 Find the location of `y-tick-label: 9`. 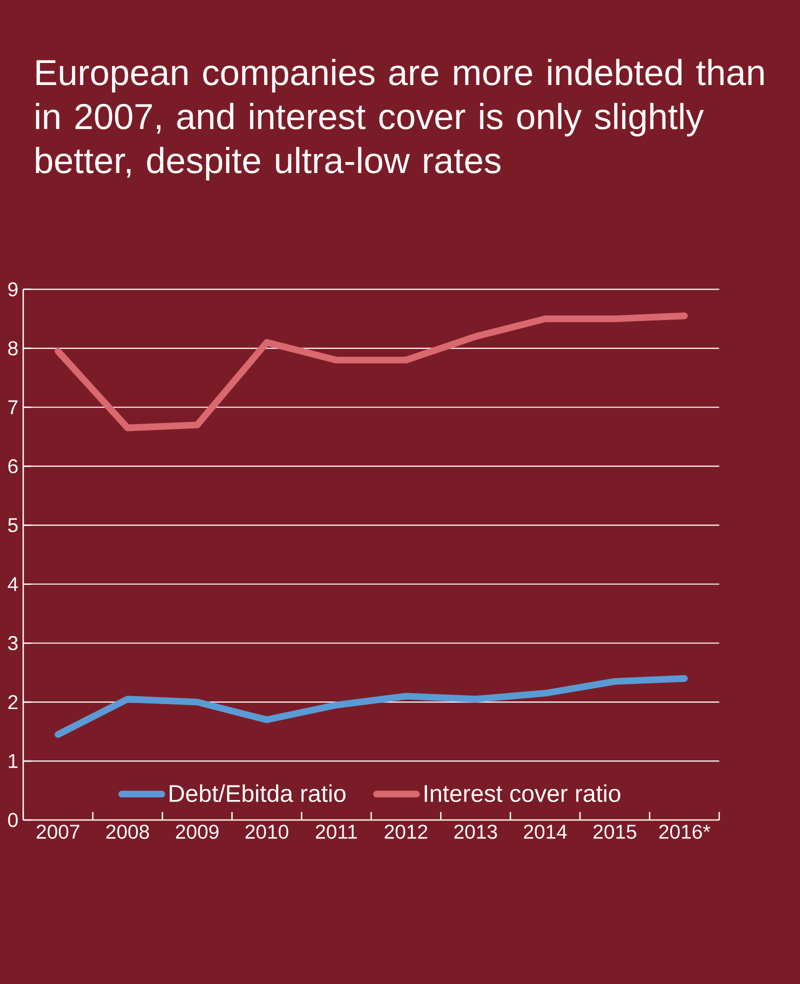

y-tick-label: 9 is located at coordinates (13, 289).